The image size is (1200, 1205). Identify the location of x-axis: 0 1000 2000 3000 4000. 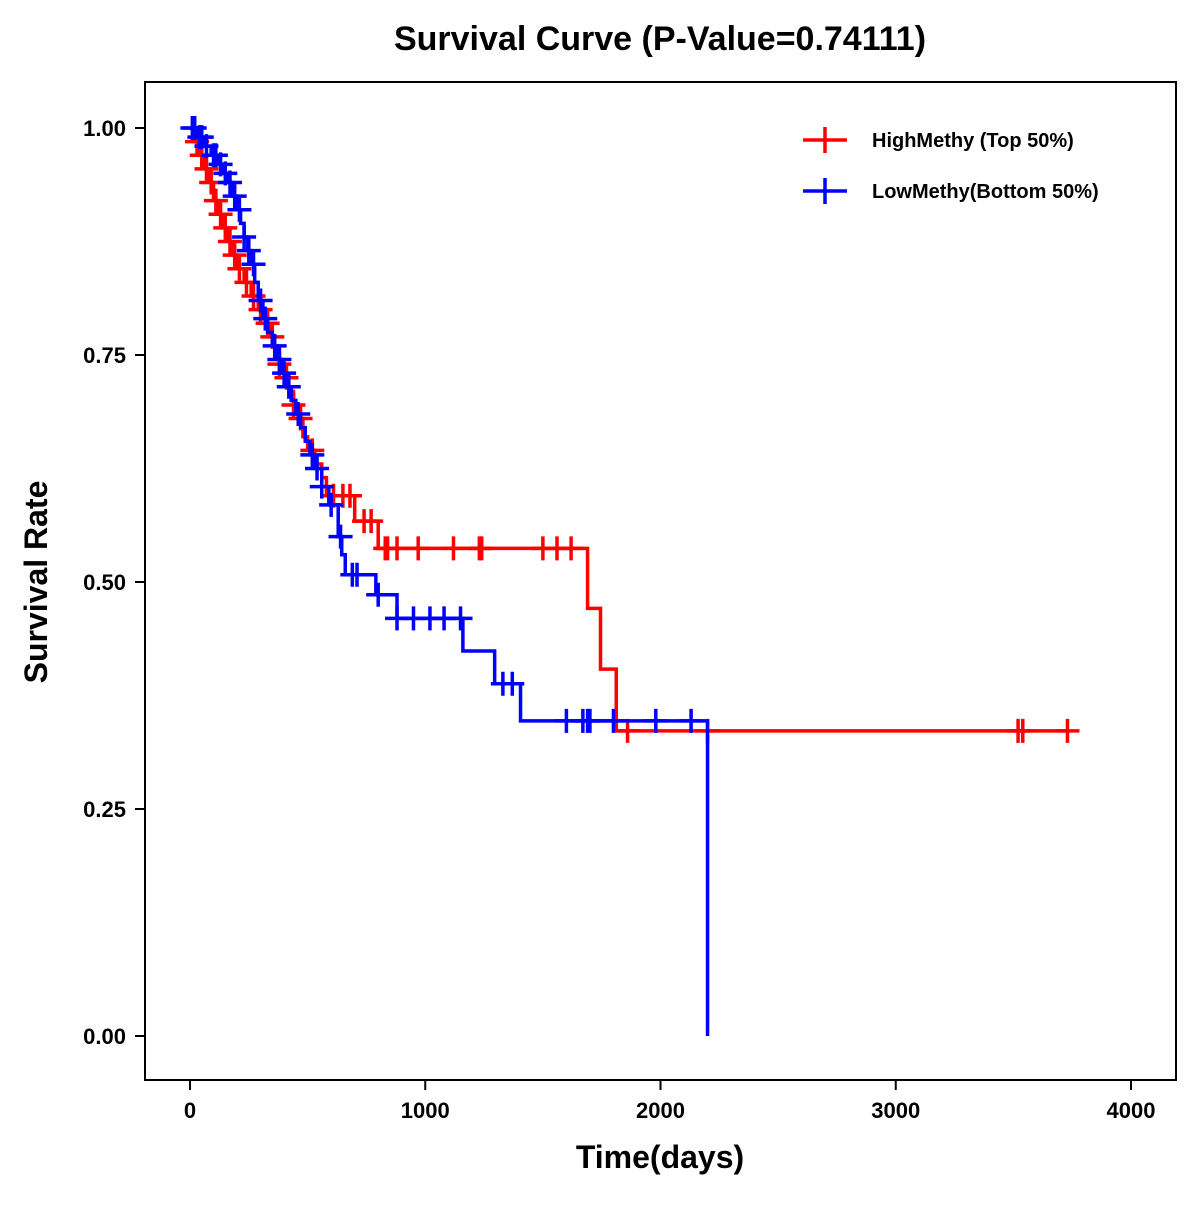
(670, 1101).